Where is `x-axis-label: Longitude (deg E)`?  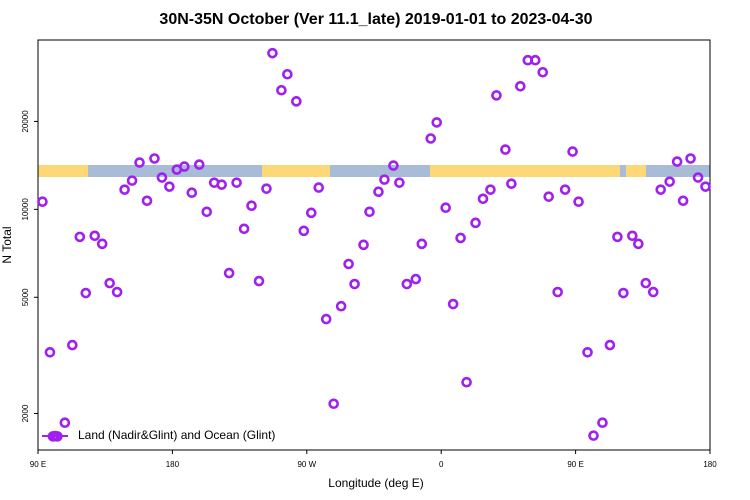 x-axis-label: Longitude (deg E) is located at coordinates (375, 483).